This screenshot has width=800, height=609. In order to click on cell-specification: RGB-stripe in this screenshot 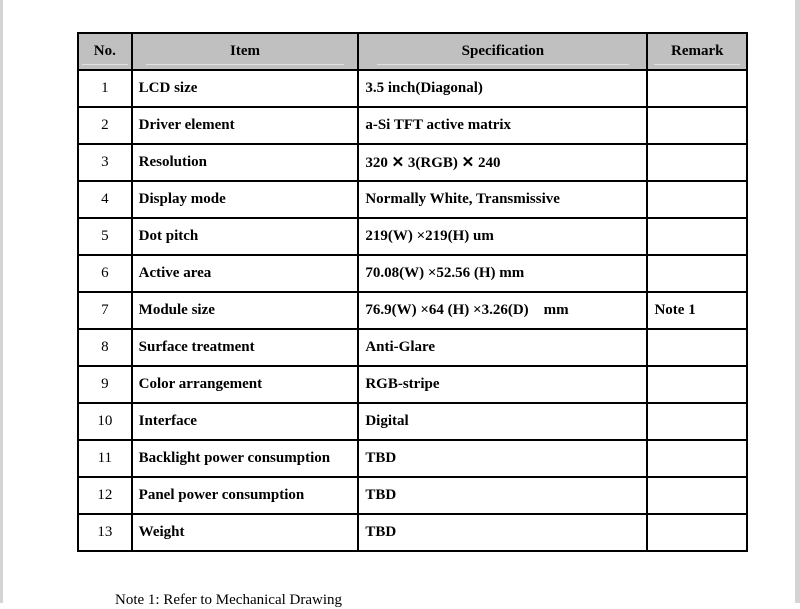, I will do `click(503, 384)`.